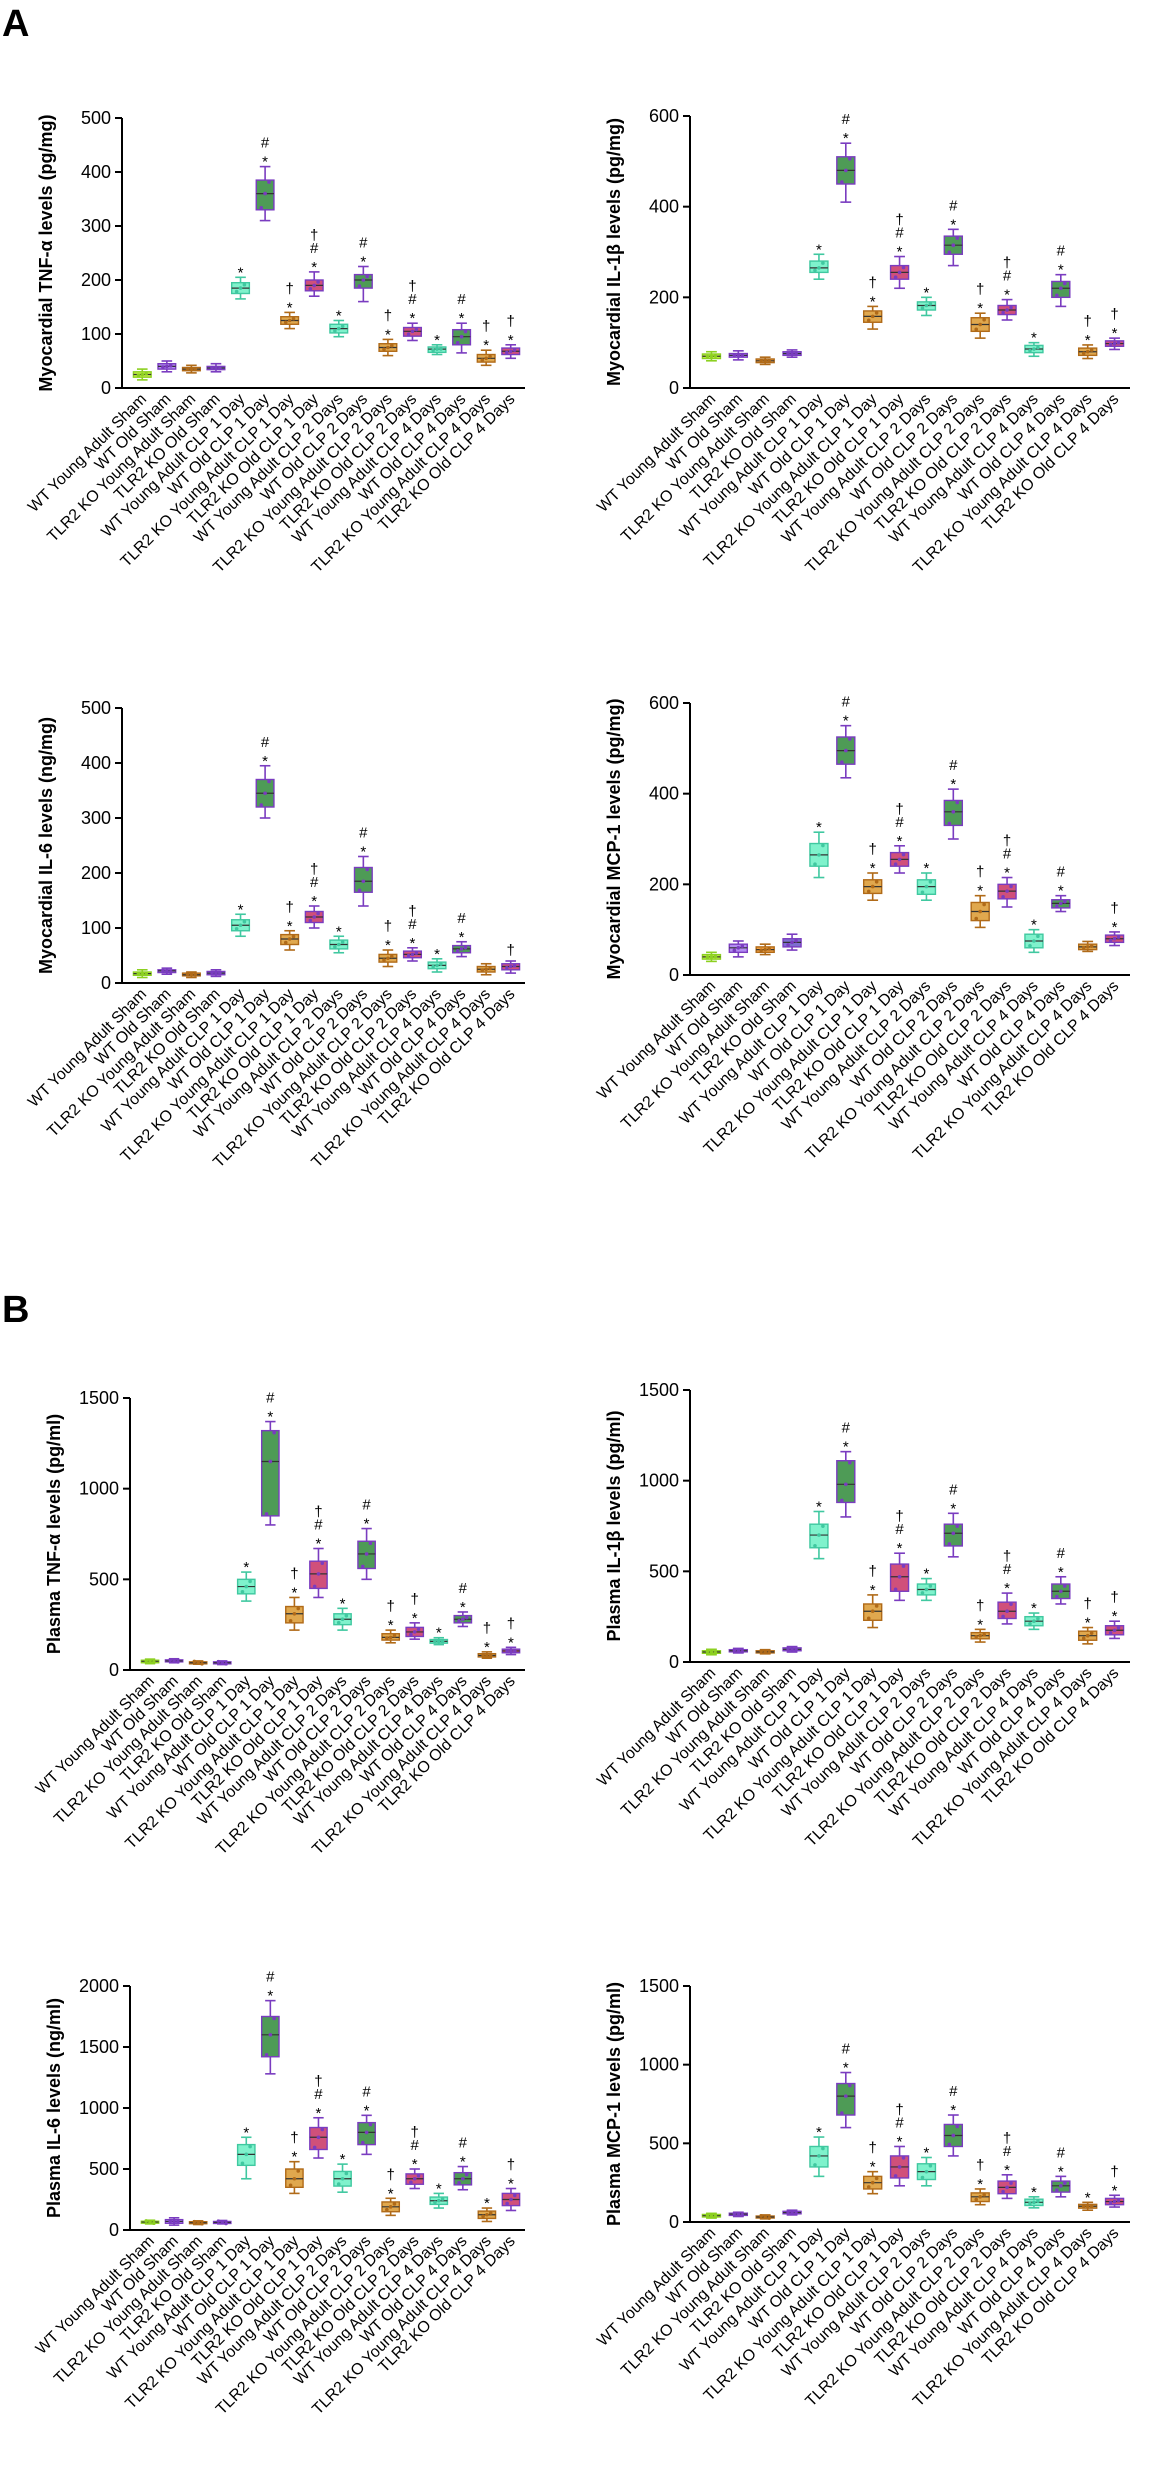 This screenshot has height=2469, width=1153. I want to click on box-5: *, so click(240, 282).